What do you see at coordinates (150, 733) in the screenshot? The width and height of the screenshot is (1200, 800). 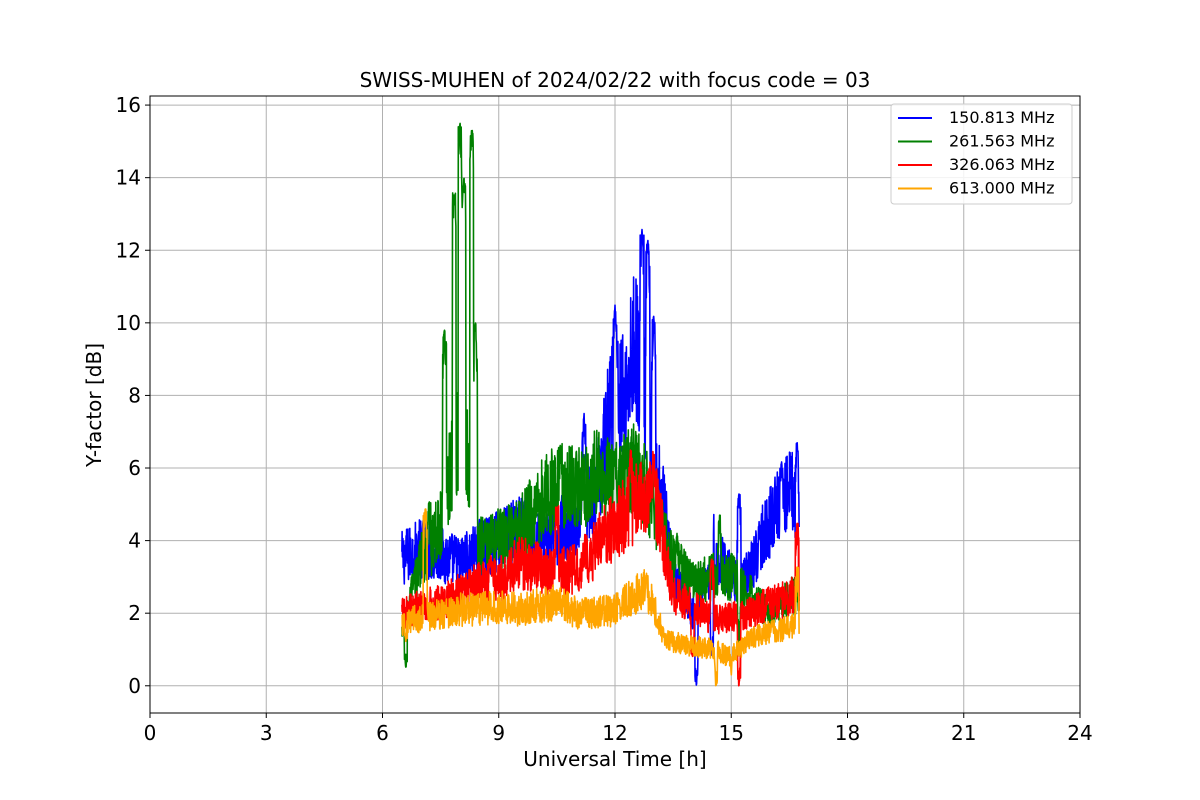 I see `x-tick-label: 0` at bounding box center [150, 733].